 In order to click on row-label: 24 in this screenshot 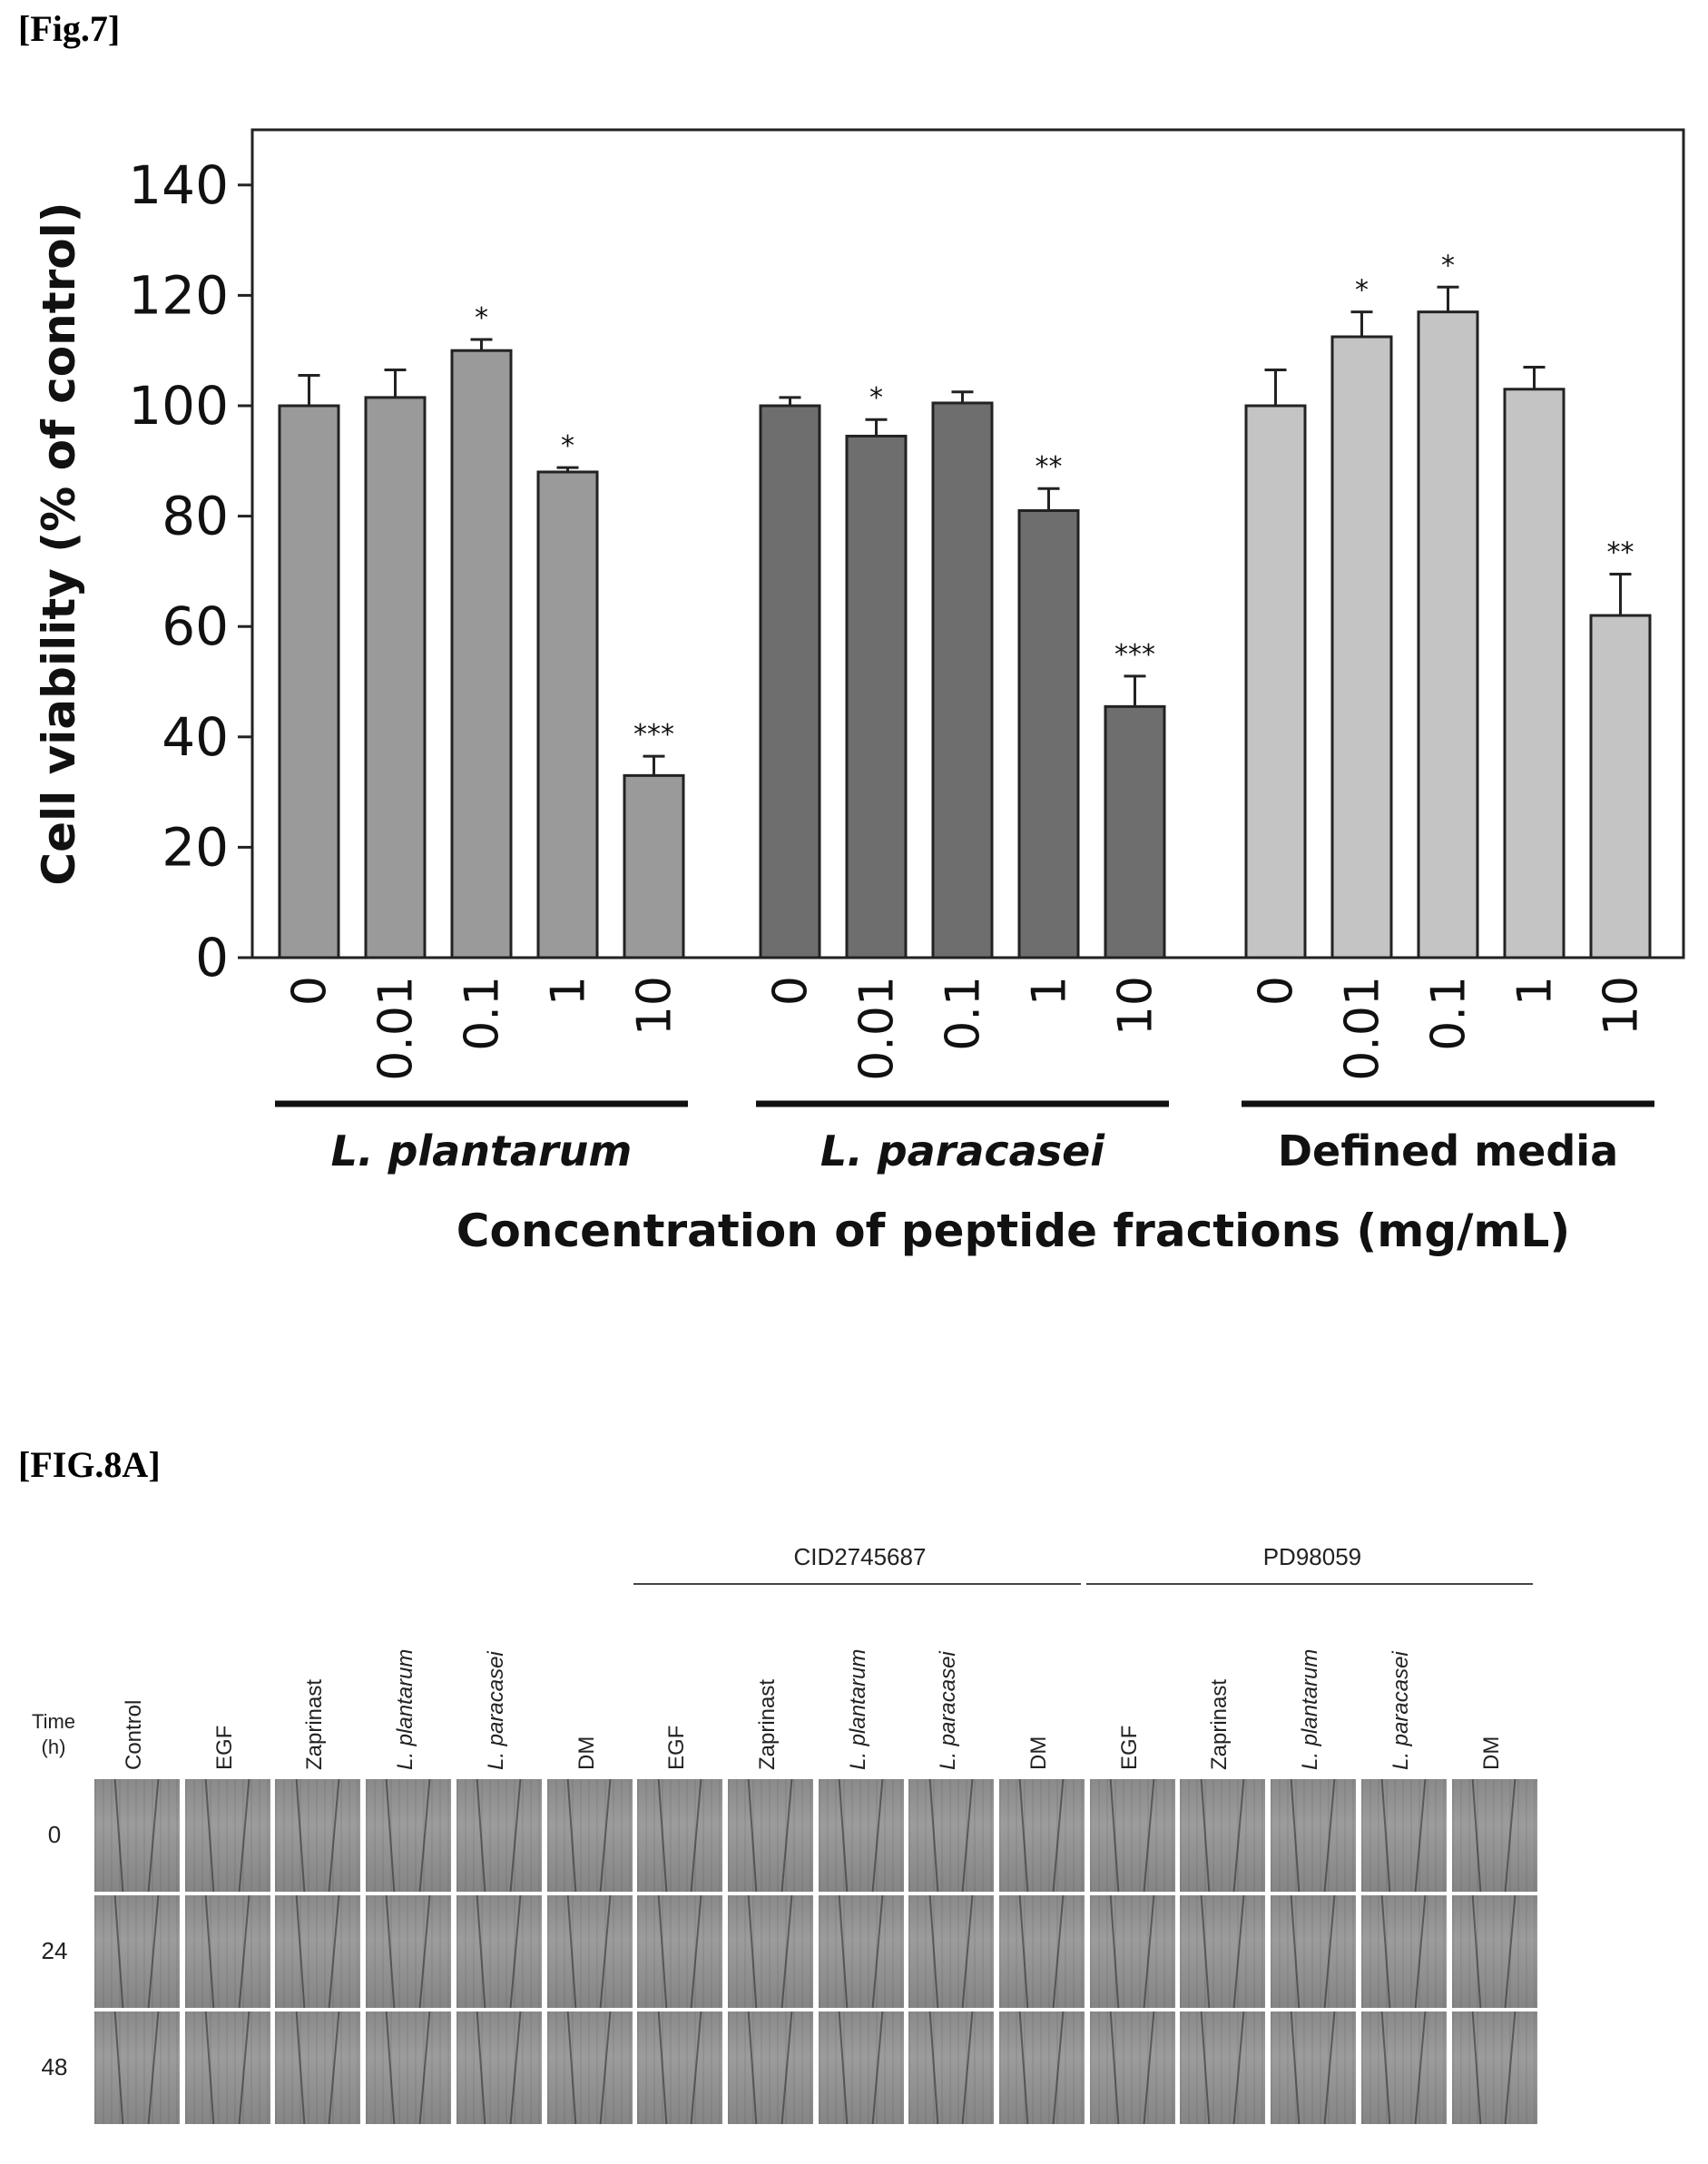, I will do `click(54, 1950)`.